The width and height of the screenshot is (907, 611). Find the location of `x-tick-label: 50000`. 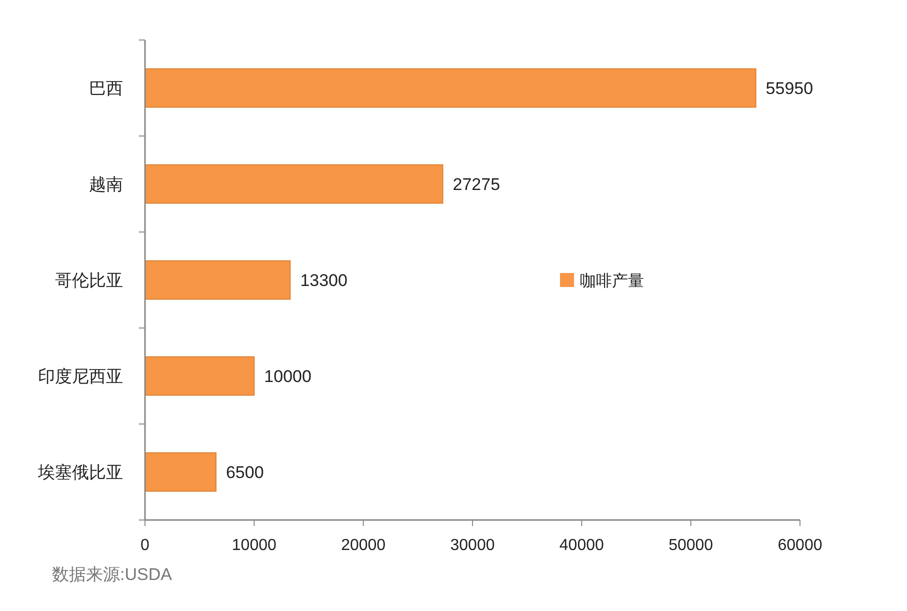

x-tick-label: 50000 is located at coordinates (691, 545).